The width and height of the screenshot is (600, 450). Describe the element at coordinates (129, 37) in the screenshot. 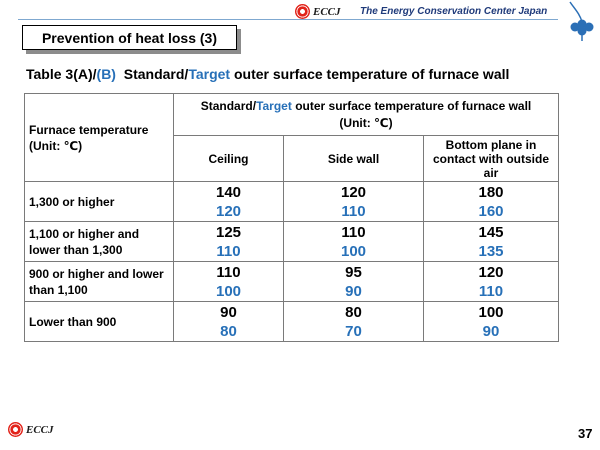

I see `slide-title: Prevention of heat loss (3)` at that location.